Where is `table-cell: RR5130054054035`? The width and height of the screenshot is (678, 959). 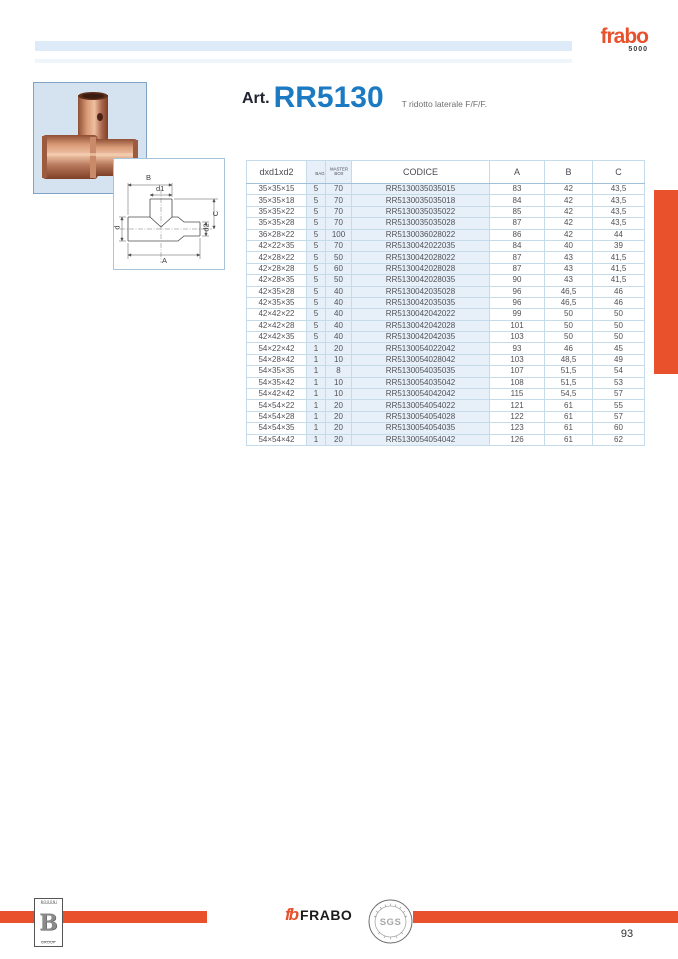 table-cell: RR5130054054035 is located at coordinates (420, 428).